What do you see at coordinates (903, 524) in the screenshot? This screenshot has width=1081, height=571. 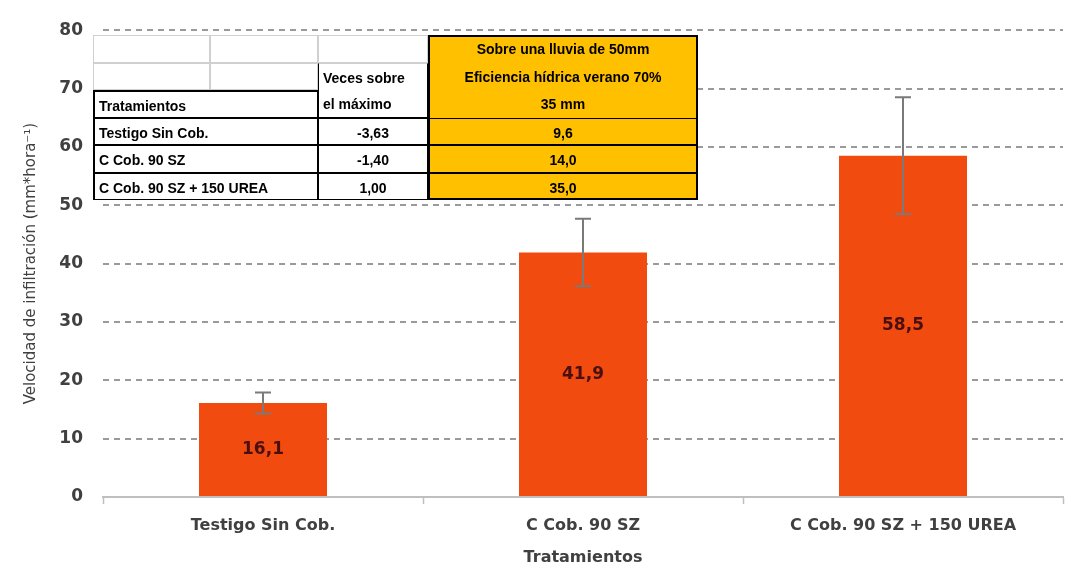 I see `x-tick-label: C Cob. 90 SZ + 150 UREA` at bounding box center [903, 524].